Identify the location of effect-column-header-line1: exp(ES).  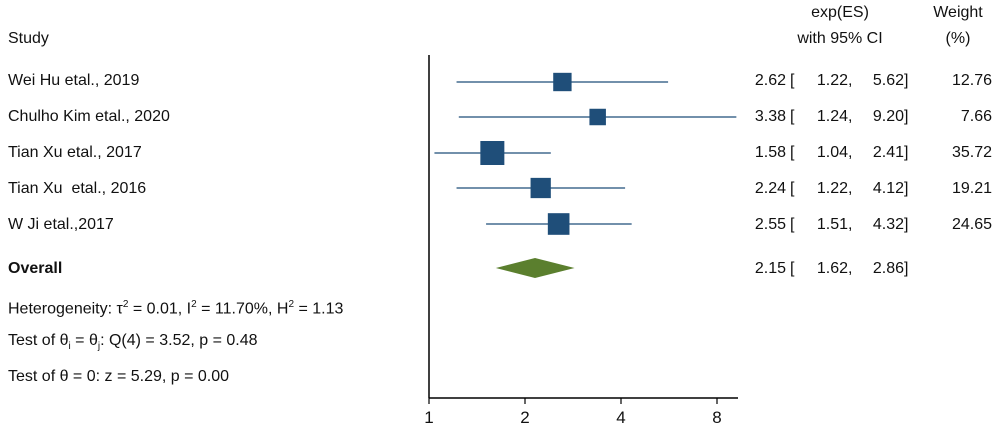
(840, 12).